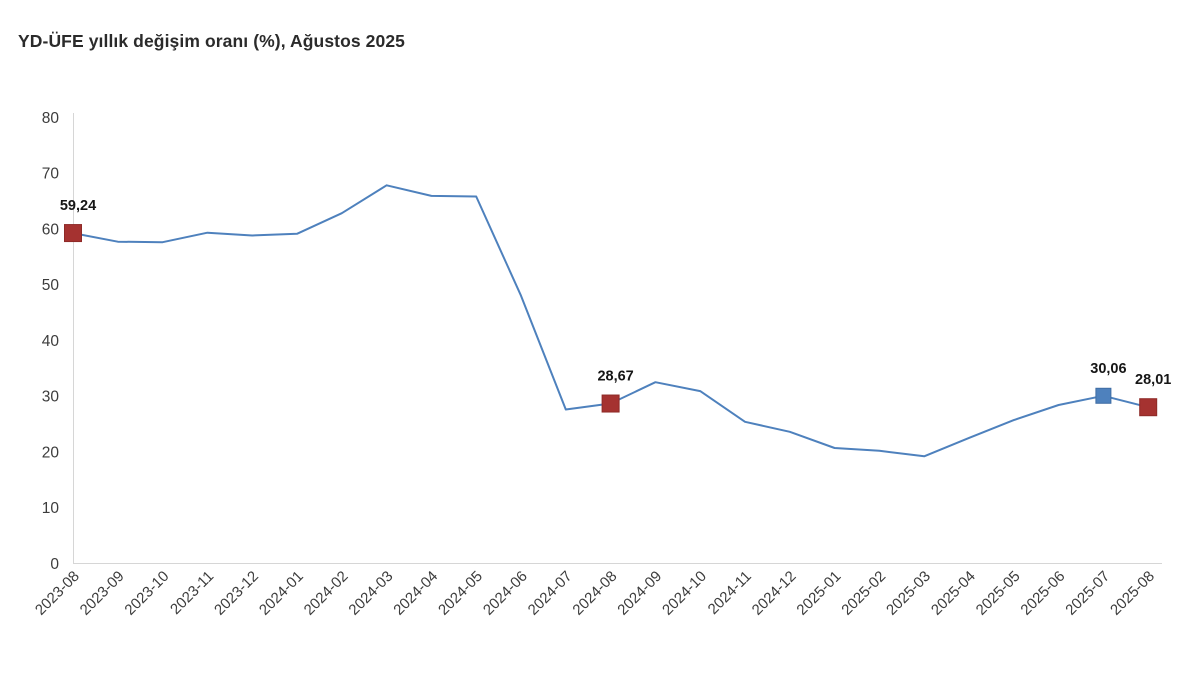 This screenshot has width=1200, height=679. Describe the element at coordinates (460, 593) in the screenshot. I see `x-tick-label: 2024-05` at that location.